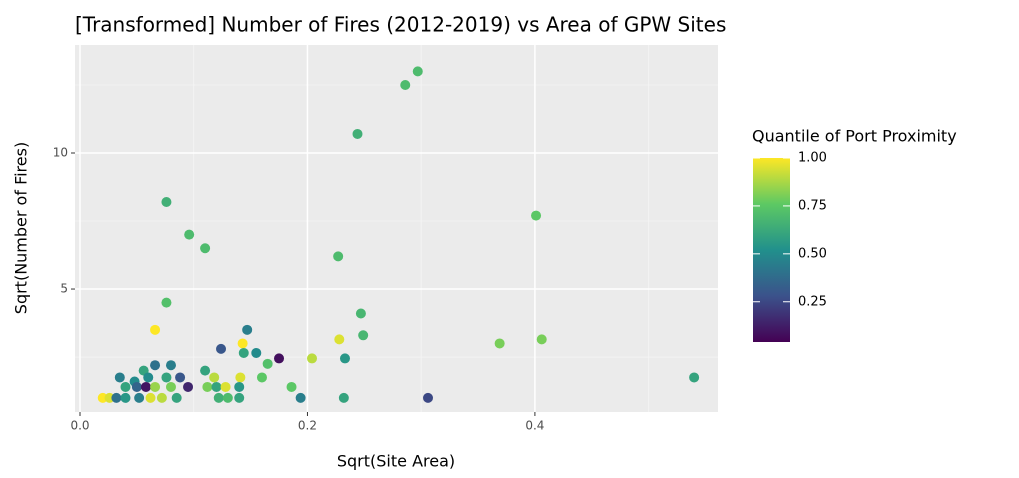  What do you see at coordinates (812, 205) in the screenshot?
I see `colorbar-tick-label: 0.75` at bounding box center [812, 205].